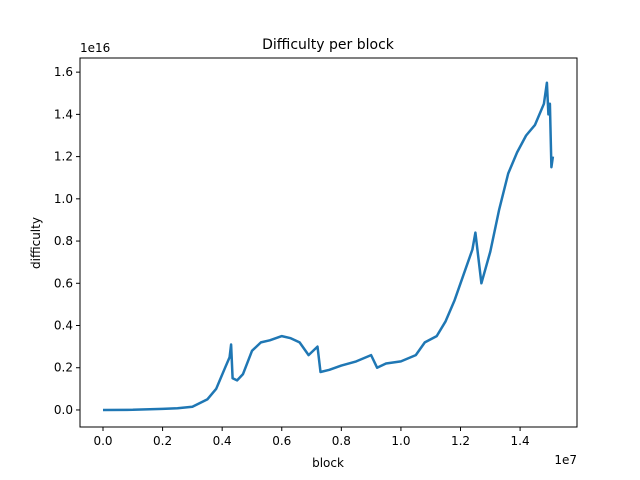  I want to click on y-tick-label: 1.0, so click(63, 199).